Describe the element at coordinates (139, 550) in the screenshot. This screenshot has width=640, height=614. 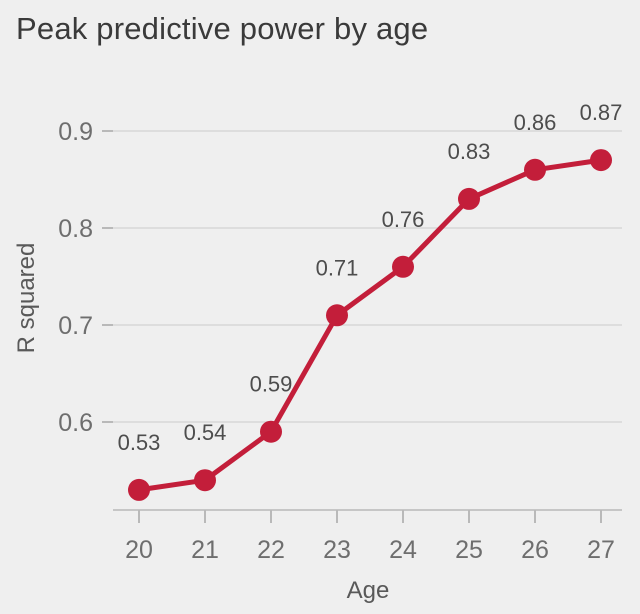
I see `x-tick-label: 20` at that location.